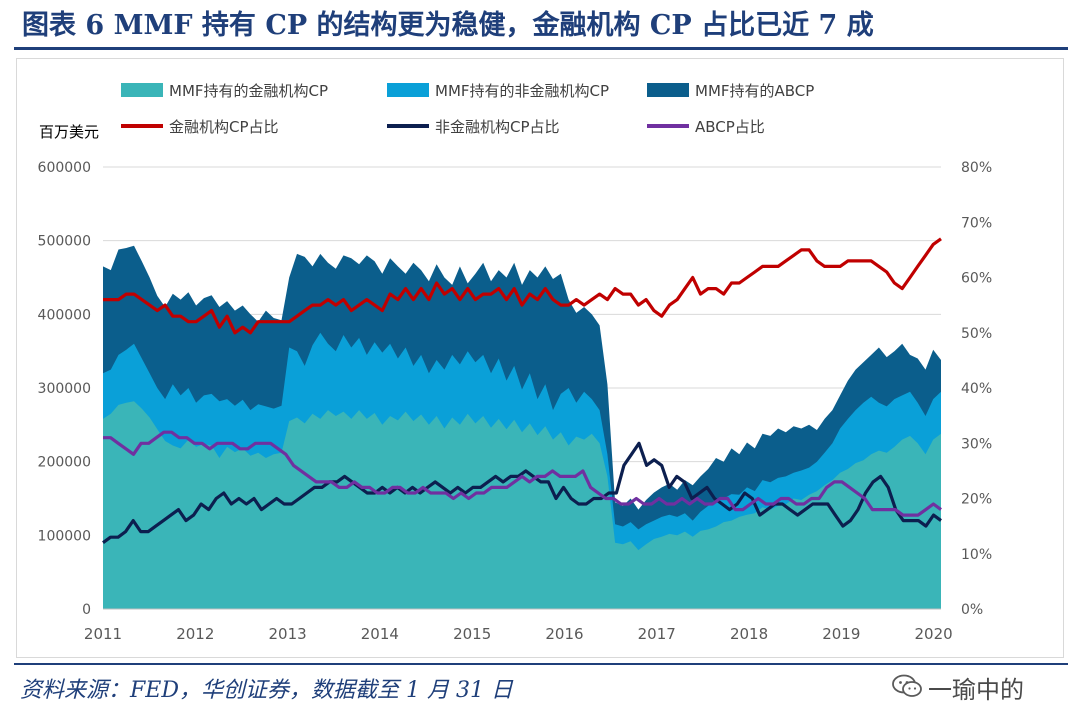 This screenshot has width=1080, height=720. I want to click on y-right-tick-label: 10%, so click(976, 555).